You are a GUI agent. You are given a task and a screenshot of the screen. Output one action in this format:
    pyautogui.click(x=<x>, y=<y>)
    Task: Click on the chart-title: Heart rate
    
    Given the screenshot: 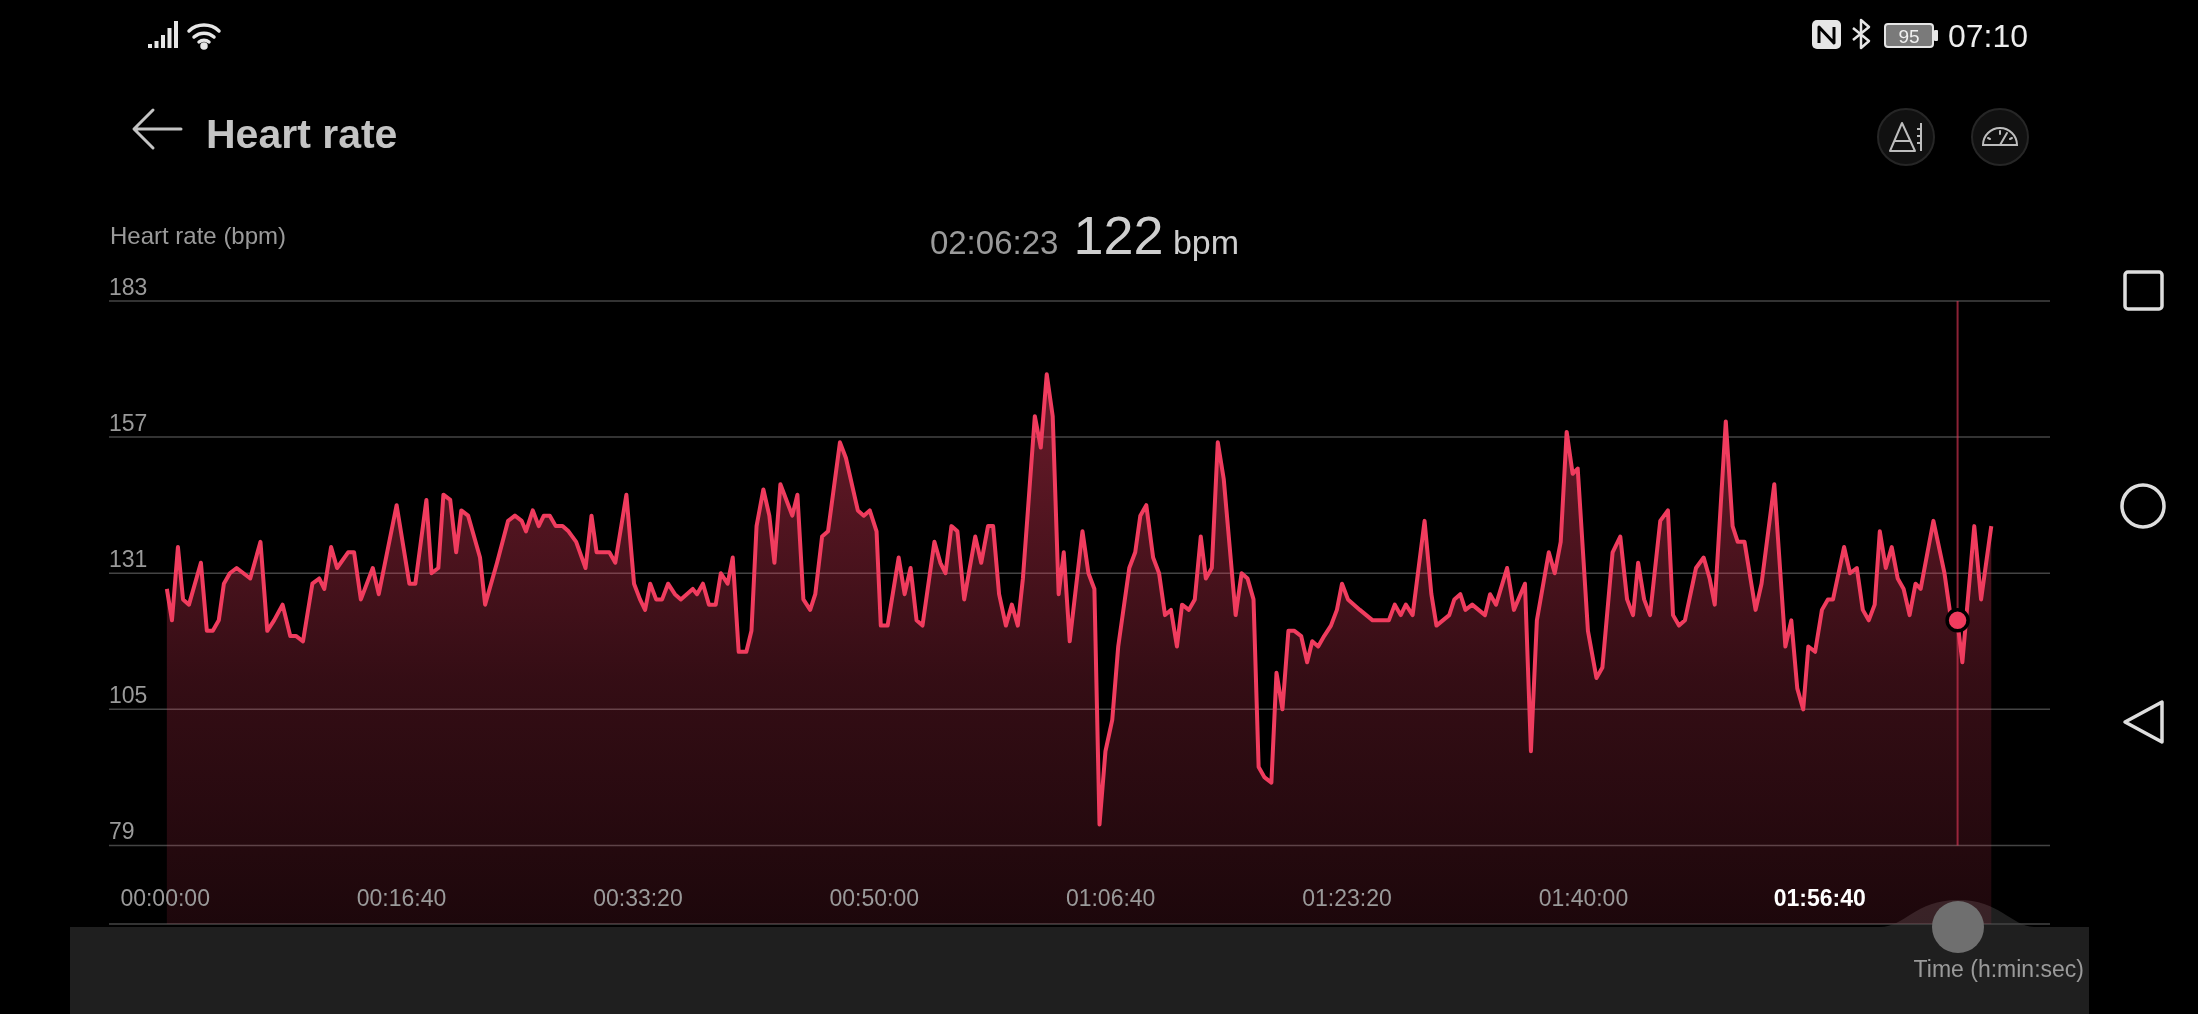 What is the action you would take?
    pyautogui.click(x=302, y=134)
    